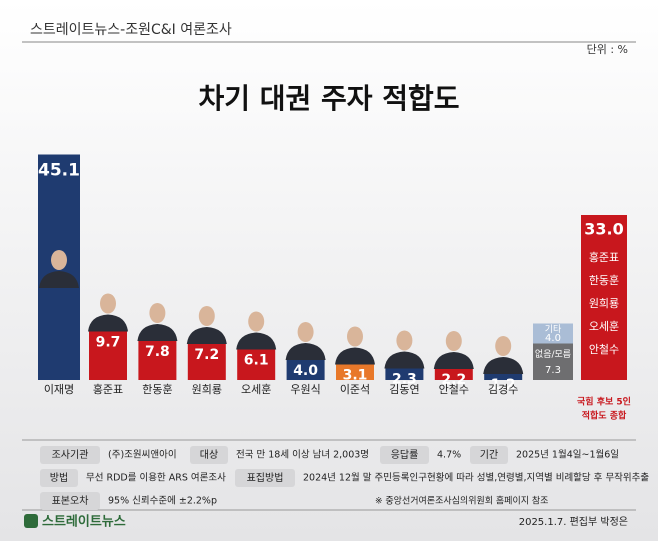  I want to click on unit: 단위 : %, so click(607, 49).